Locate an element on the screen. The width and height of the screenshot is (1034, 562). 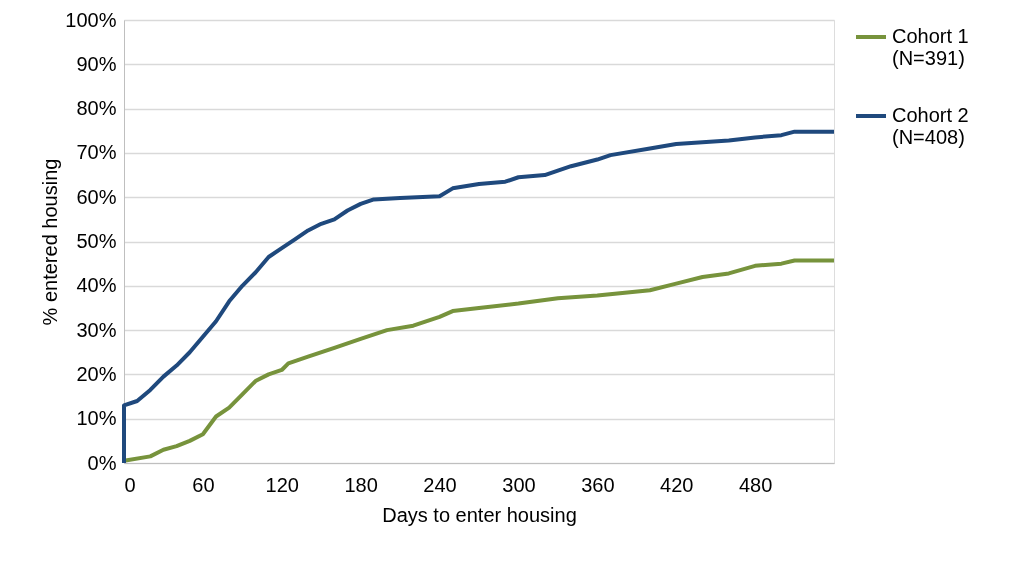
x-tick-label: 120 is located at coordinates (282, 484).